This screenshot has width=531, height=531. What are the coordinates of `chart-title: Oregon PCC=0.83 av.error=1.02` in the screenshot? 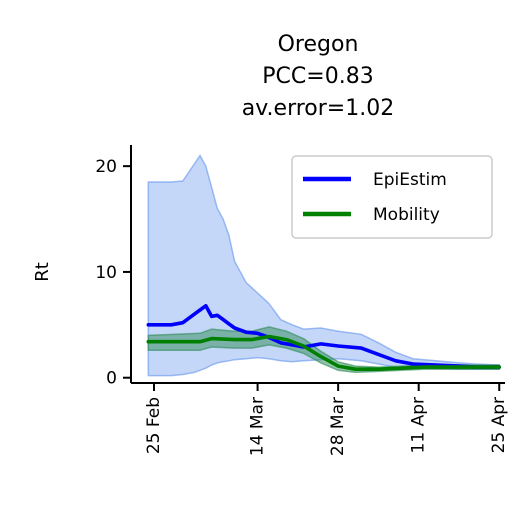 It's located at (318, 76).